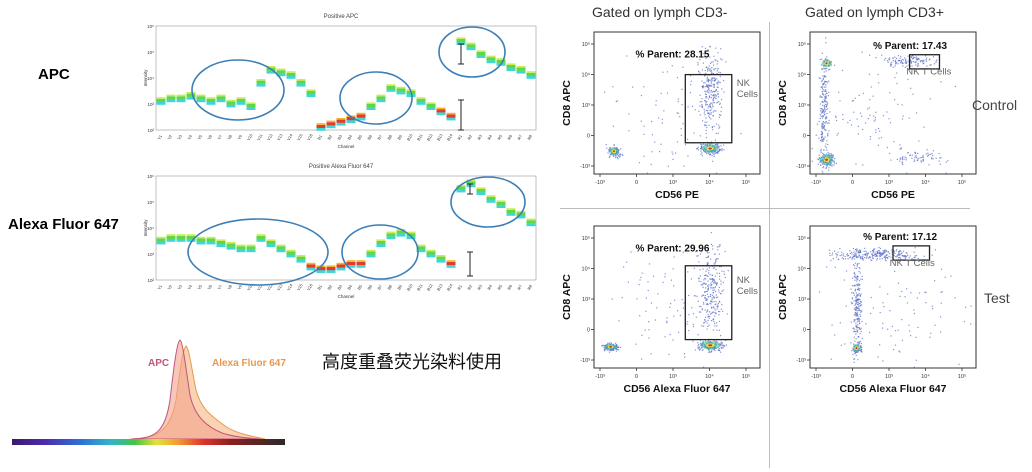 The height and width of the screenshot is (472, 1032). What do you see at coordinates (359, 136) in the screenshot?
I see `x-tick-label: B5` at bounding box center [359, 136].